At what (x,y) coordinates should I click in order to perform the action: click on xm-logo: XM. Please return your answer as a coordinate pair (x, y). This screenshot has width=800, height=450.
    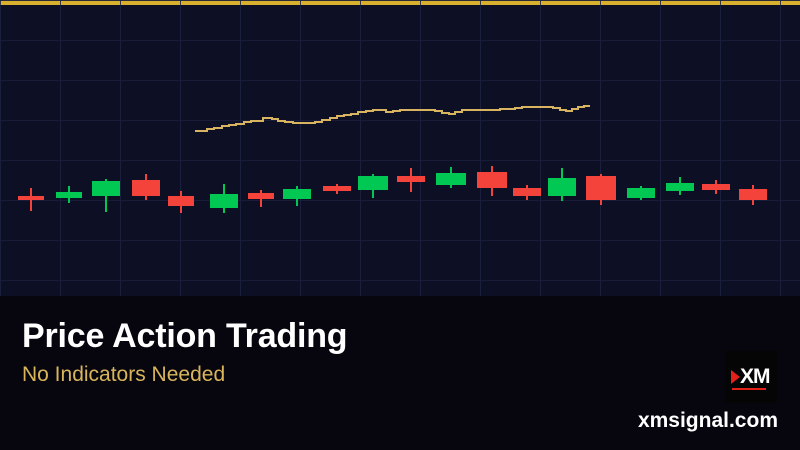
    Looking at the image, I should click on (751, 377).